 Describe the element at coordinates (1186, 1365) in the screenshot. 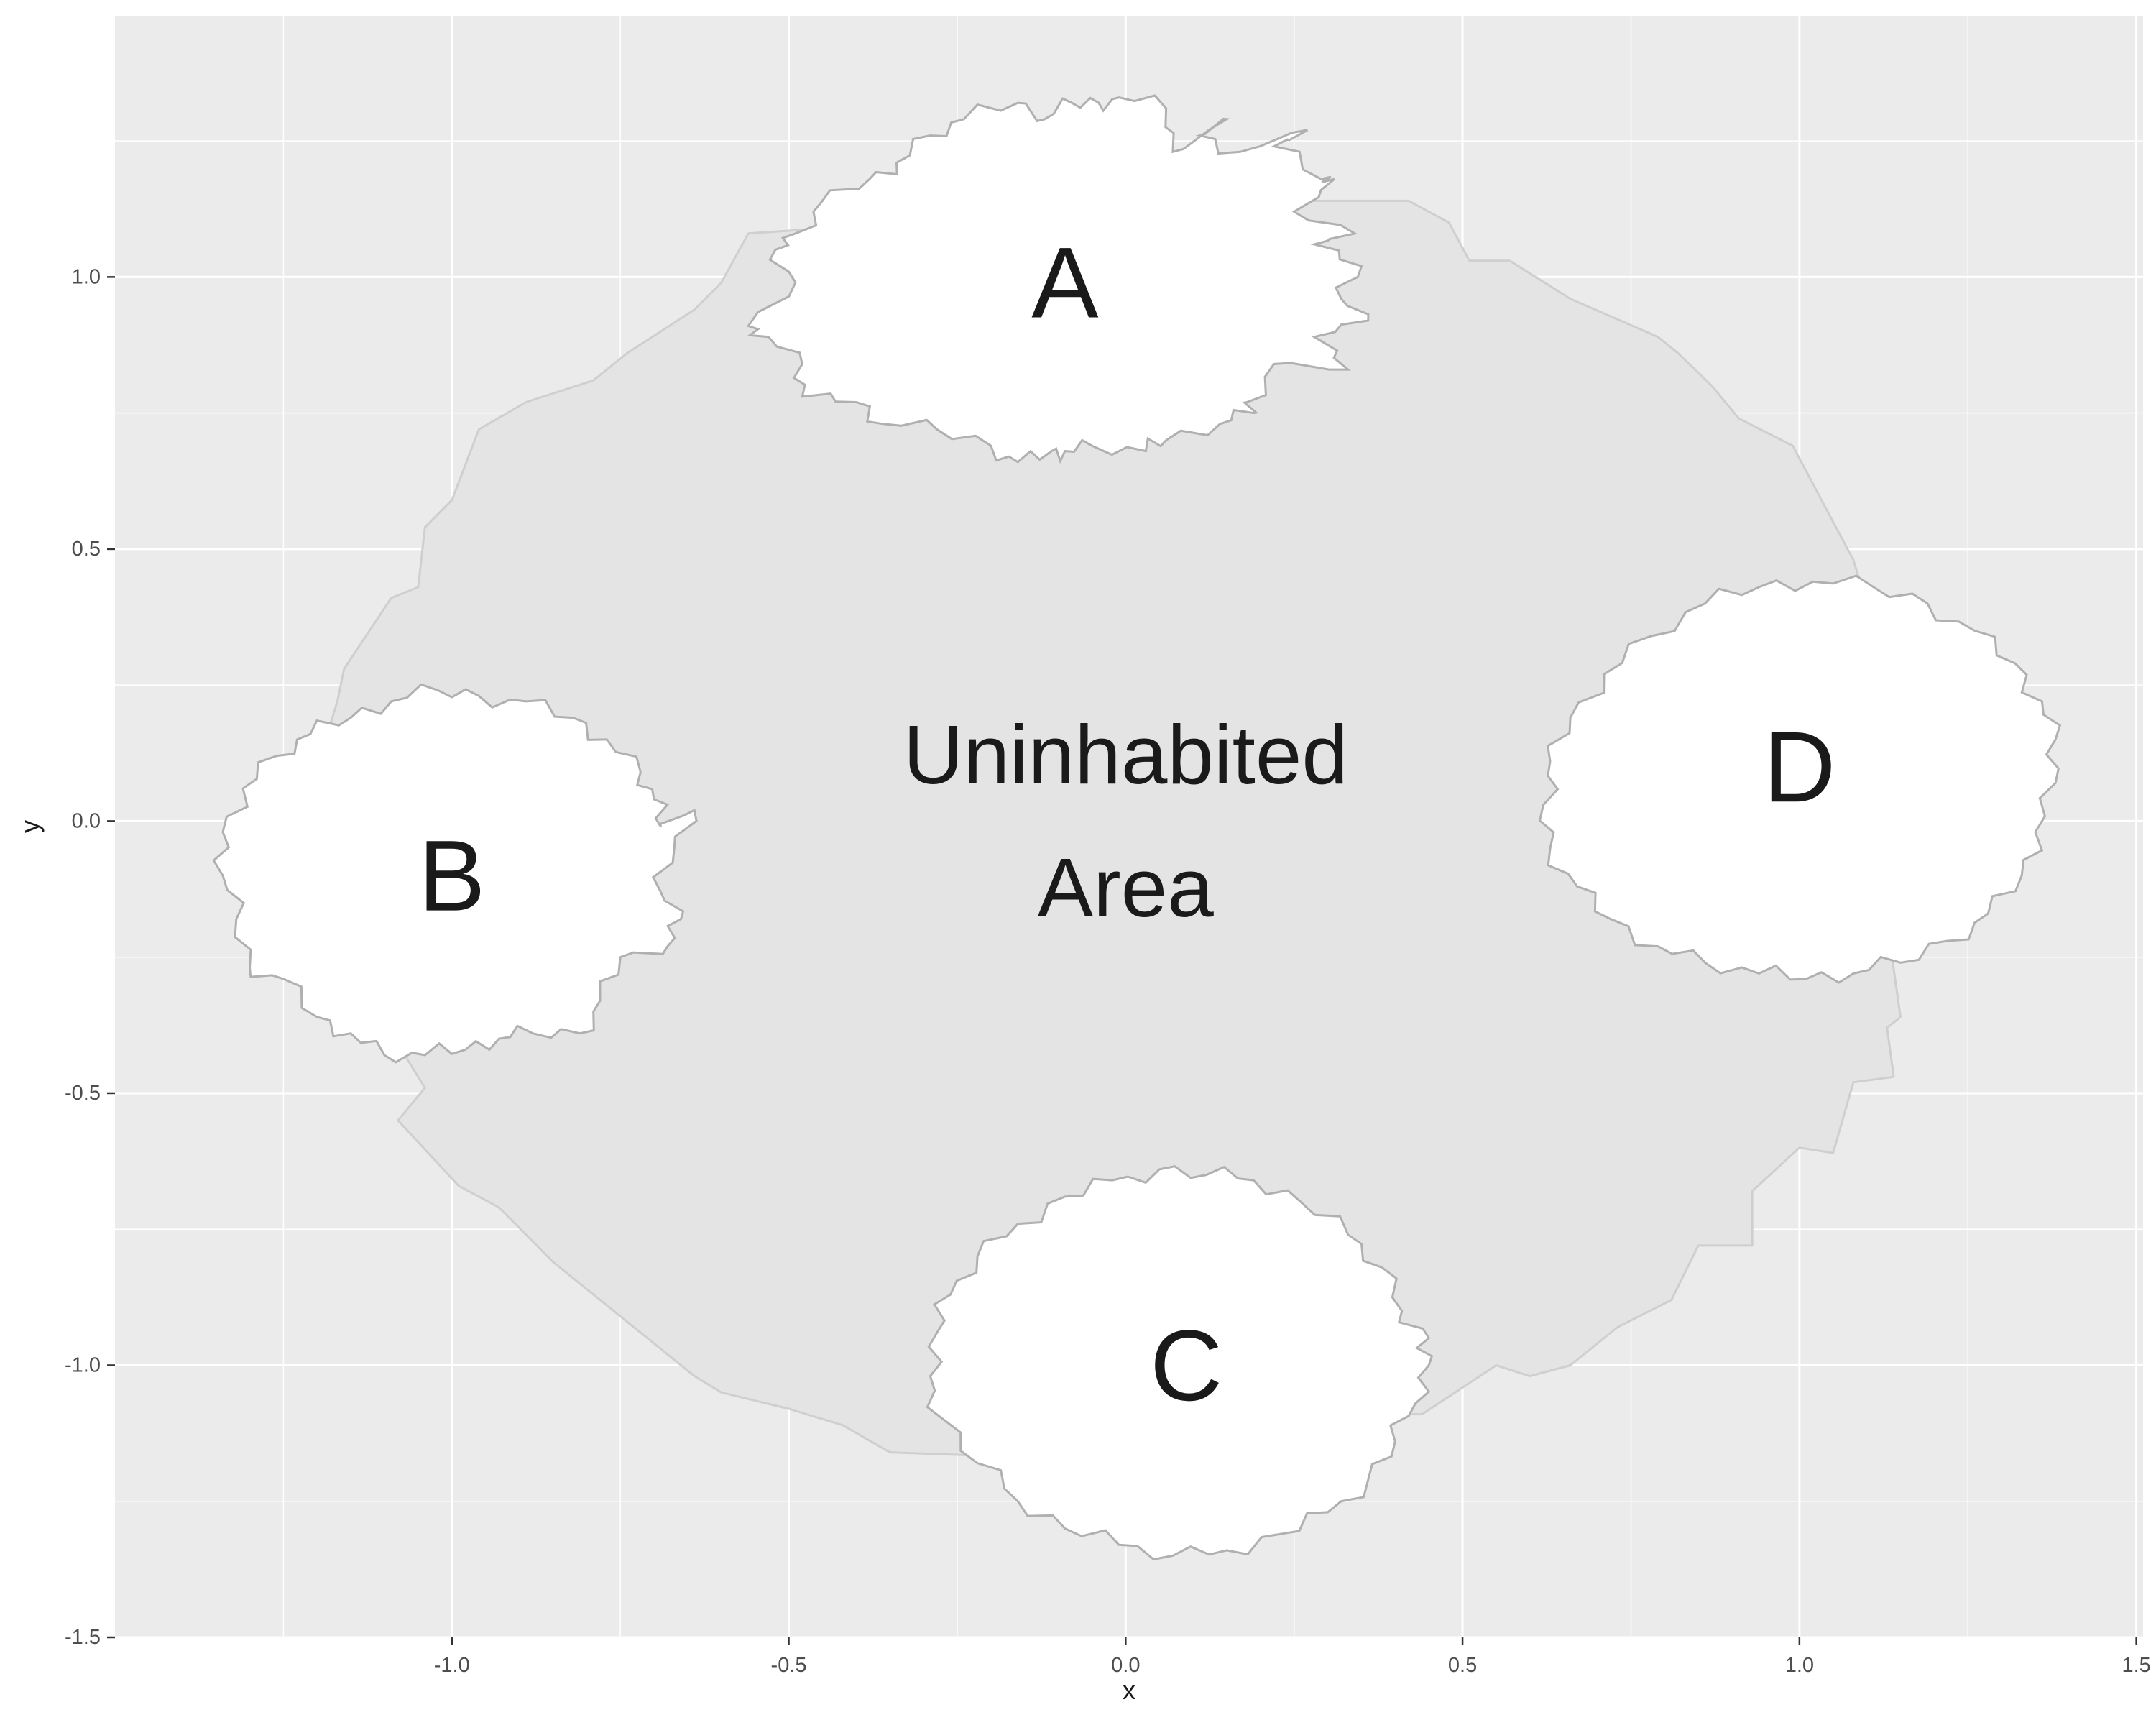

I see `group-c-label: C` at that location.